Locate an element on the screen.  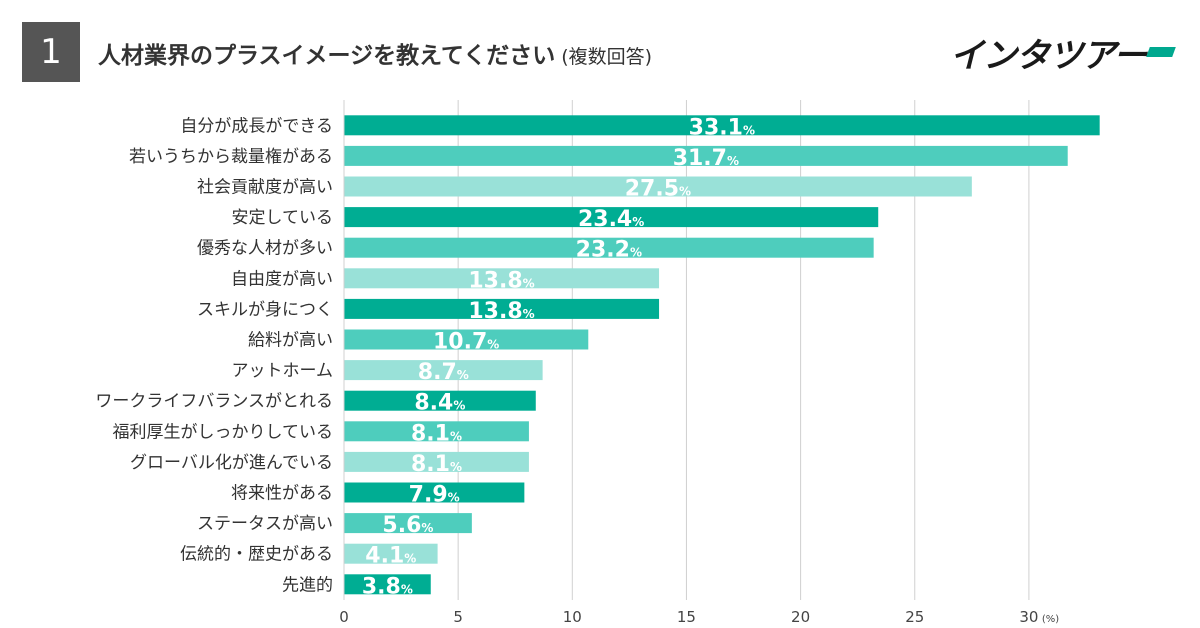
value-label: 31.7% is located at coordinates (706, 158).